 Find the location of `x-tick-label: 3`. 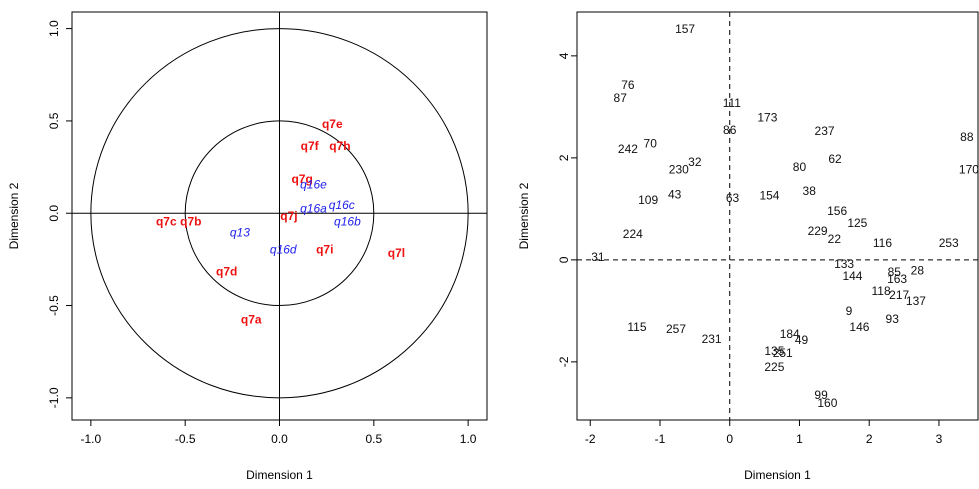

x-tick-label: 3 is located at coordinates (939, 439).